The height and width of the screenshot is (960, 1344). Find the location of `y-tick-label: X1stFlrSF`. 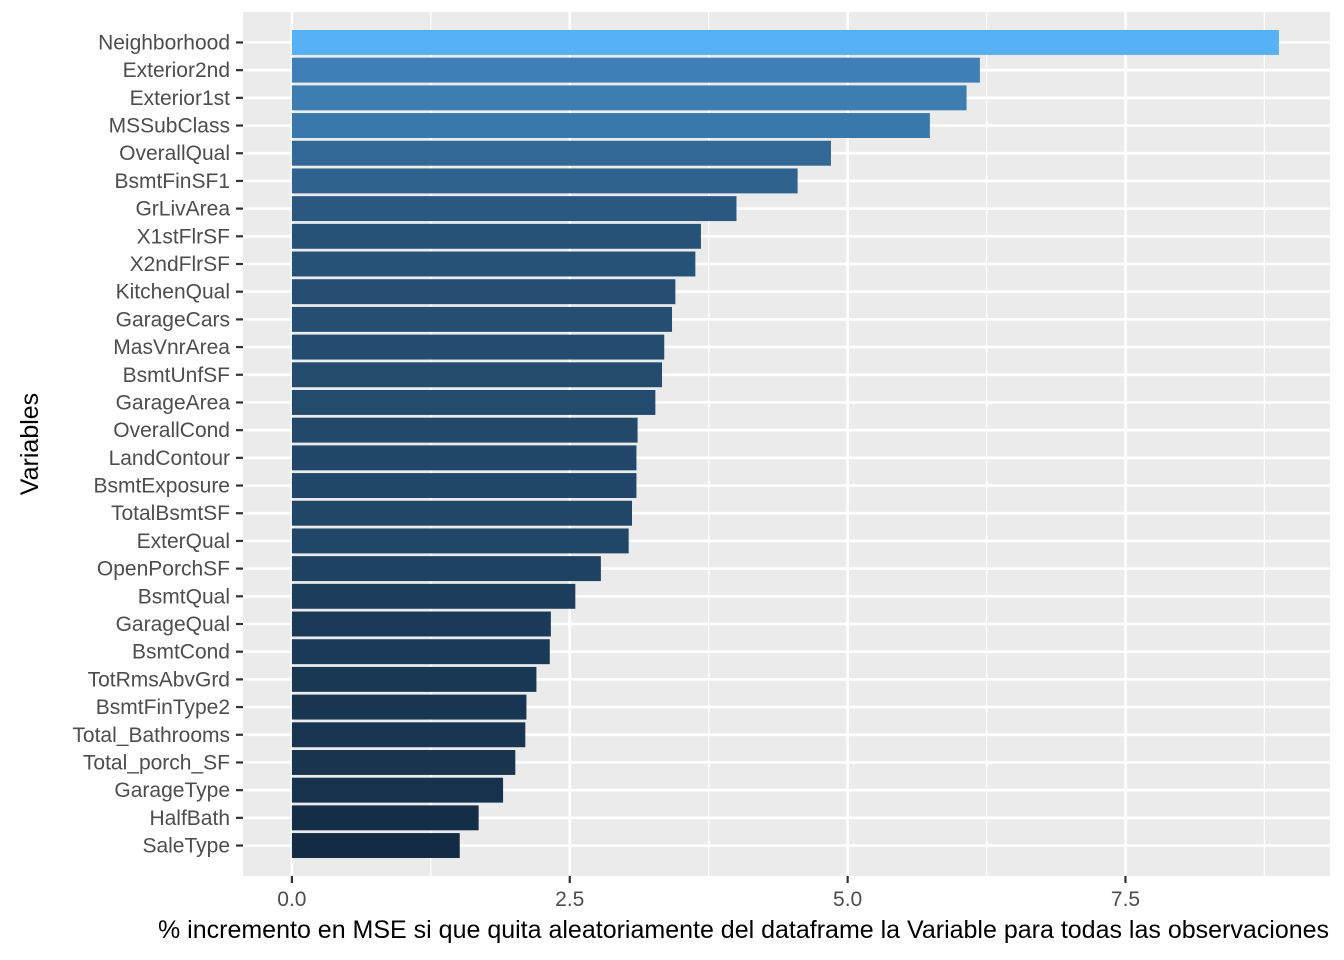

y-tick-label: X1stFlrSF is located at coordinates (183, 236).